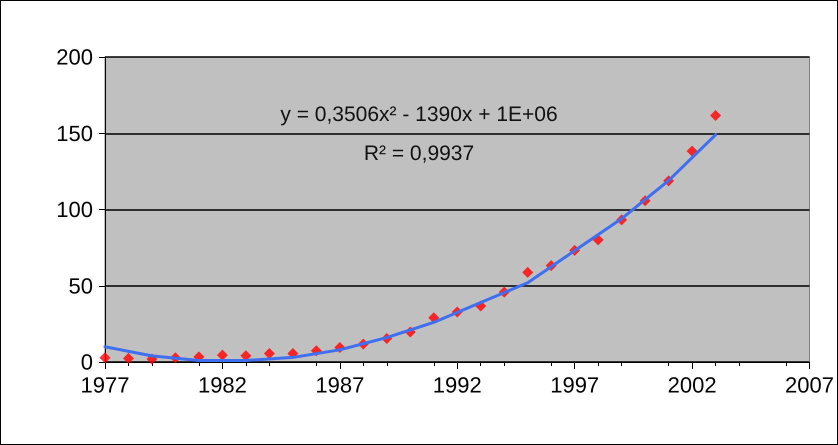 The image size is (838, 445). I want to click on annotation: y = 0,3506x² - 1390x + 1E+06, so click(419, 114).